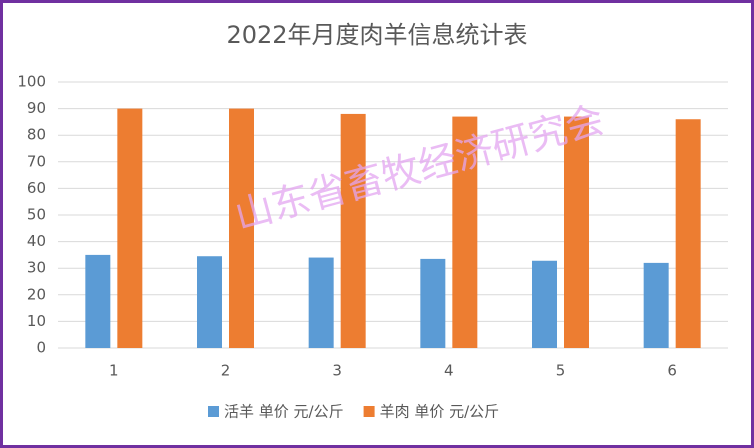 The height and width of the screenshot is (448, 754). Describe the element at coordinates (449, 371) in the screenshot. I see `x-tick-label: 4` at that location.